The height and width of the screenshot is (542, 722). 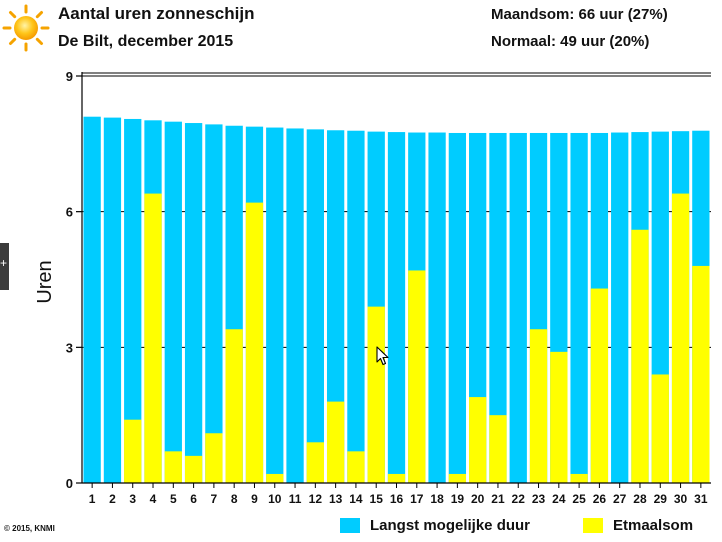 What do you see at coordinates (661, 499) in the screenshot?
I see `x-tick-label: 29` at bounding box center [661, 499].